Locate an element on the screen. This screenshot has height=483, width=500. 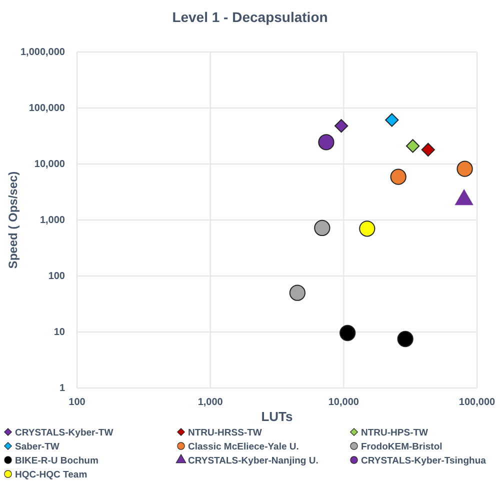
x-tick-label: 100 is located at coordinates (77, 402).